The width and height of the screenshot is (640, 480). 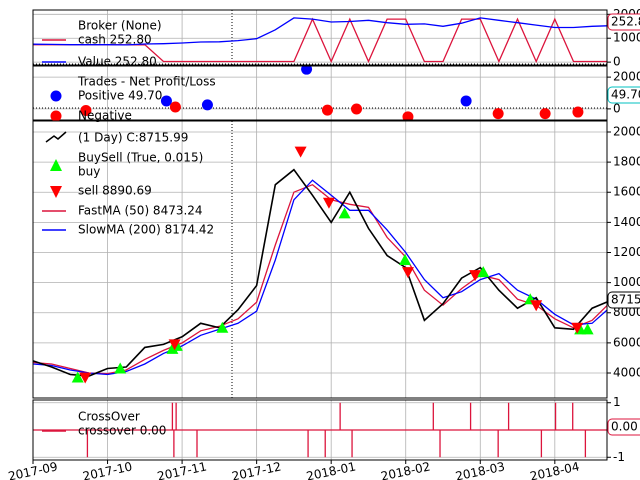 I want to click on legend-entry: (1 Day) C:8715.99, so click(x=133, y=138).